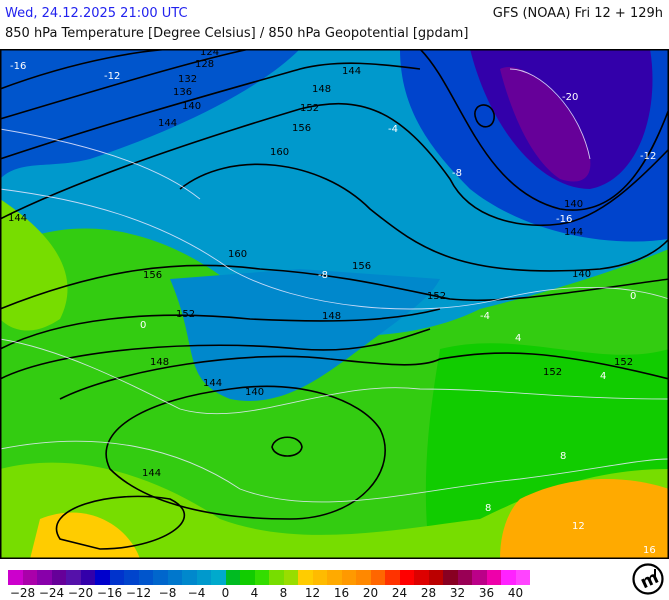  I want to click on isotherm-label: -8, so click(457, 173).